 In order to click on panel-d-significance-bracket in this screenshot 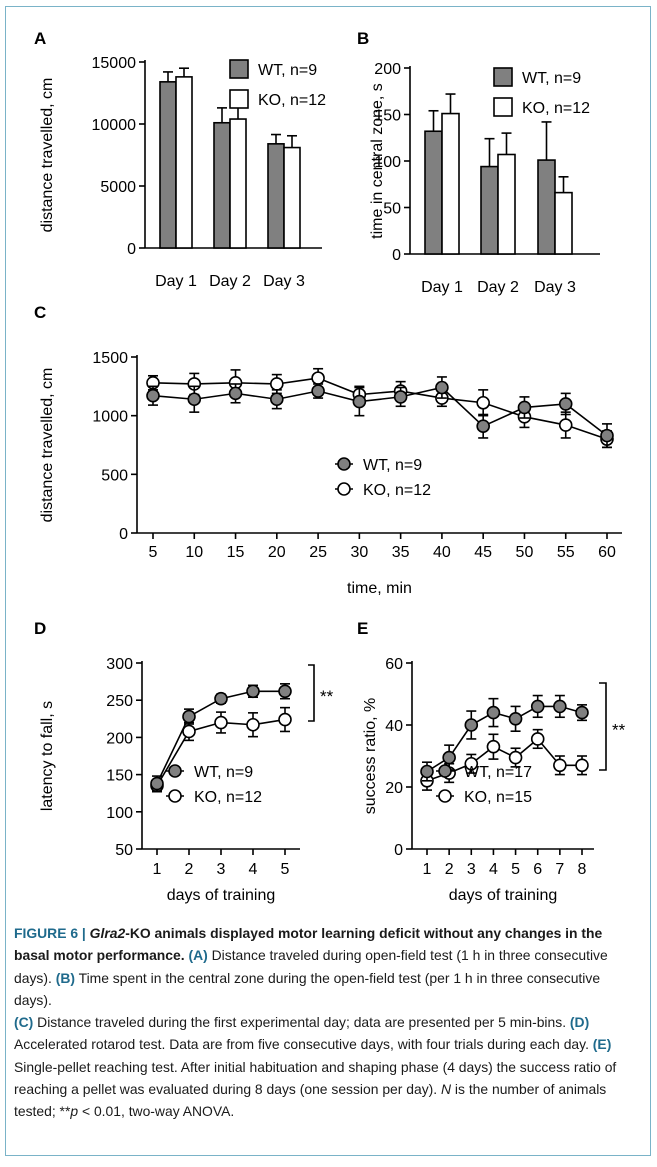, I will do `click(311, 693)`.